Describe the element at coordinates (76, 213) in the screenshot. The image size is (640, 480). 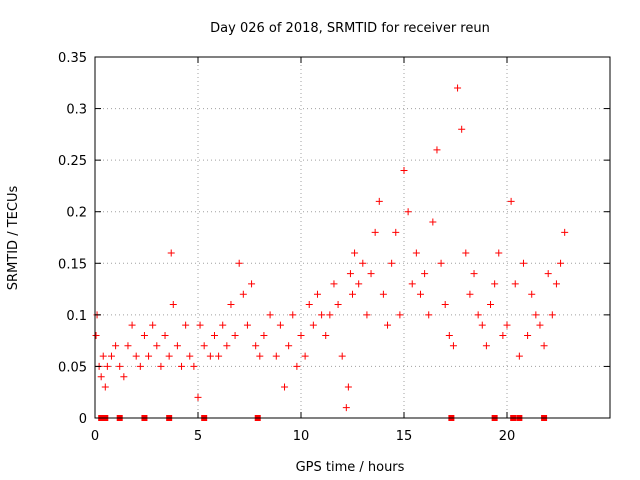
I see `y-tick-label: 0.2` at that location.